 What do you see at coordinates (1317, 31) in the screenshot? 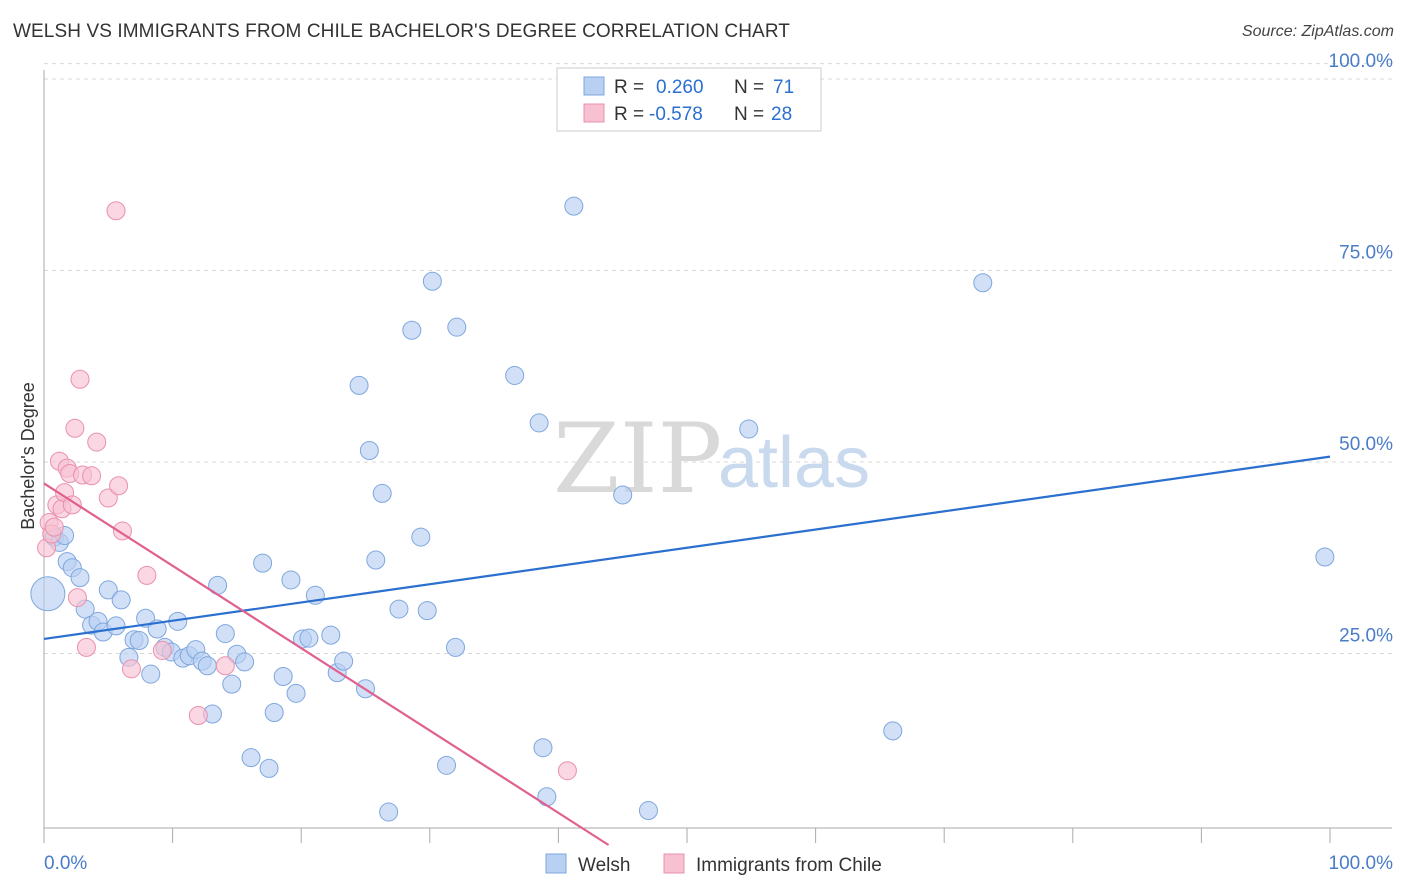
I see `source-credit: Source: ZipAtlas.com` at bounding box center [1317, 31].